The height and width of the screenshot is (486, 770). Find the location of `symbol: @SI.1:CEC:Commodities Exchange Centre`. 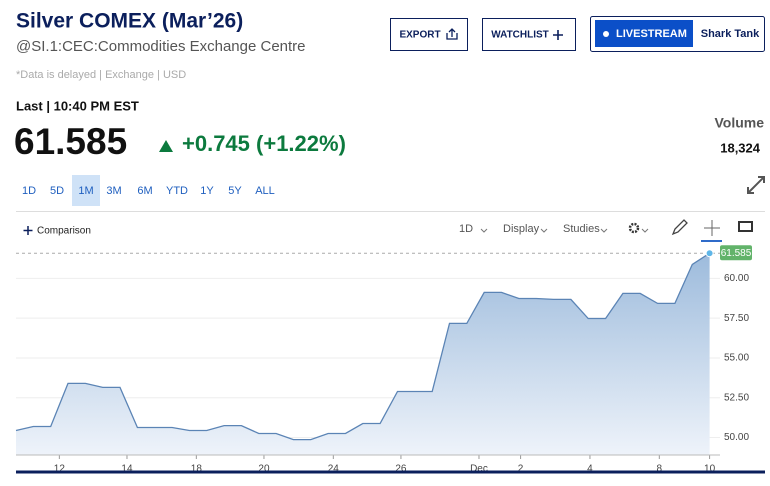

symbol: @SI.1:CEC:Commodities Exchange Centre is located at coordinates (161, 46).